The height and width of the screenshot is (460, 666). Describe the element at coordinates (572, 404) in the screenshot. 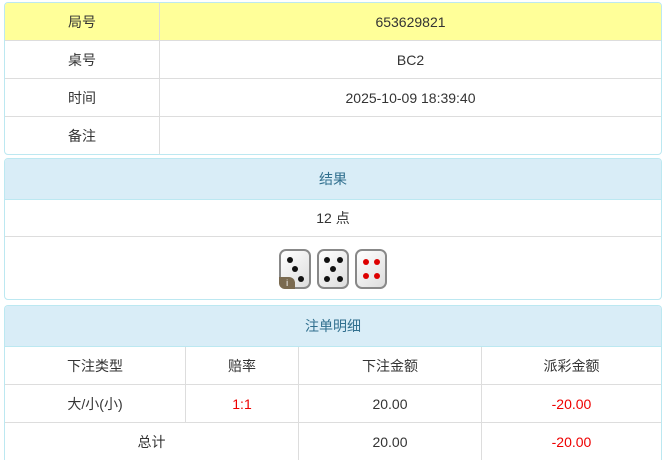

I see `payout: -20.00` at that location.